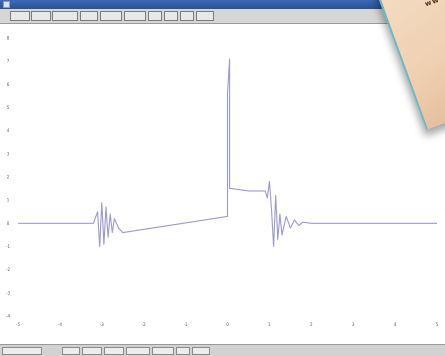 The height and width of the screenshot is (356, 445). I want to click on x-tick-label: 0, so click(227, 324).